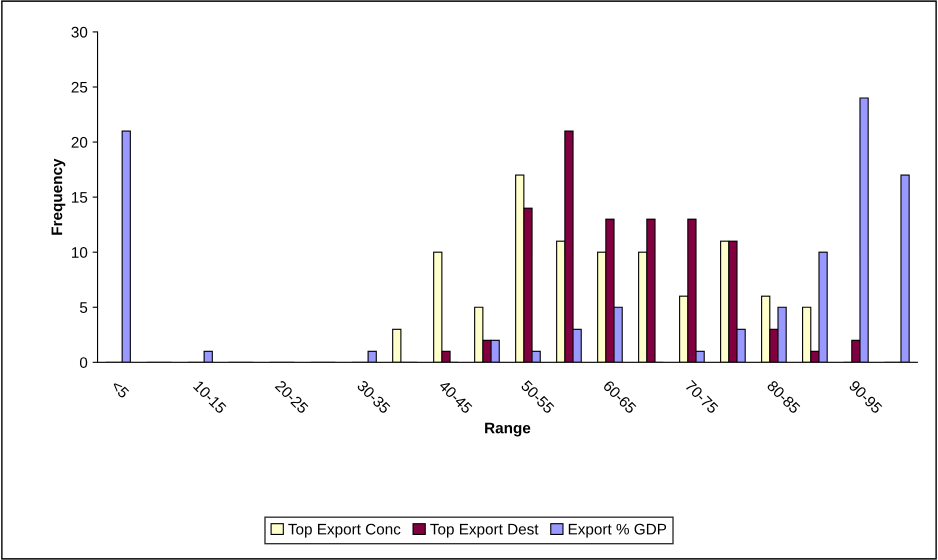 This screenshot has width=938, height=560. Describe the element at coordinates (80, 252) in the screenshot. I see `y-tick-label: 10` at that location.